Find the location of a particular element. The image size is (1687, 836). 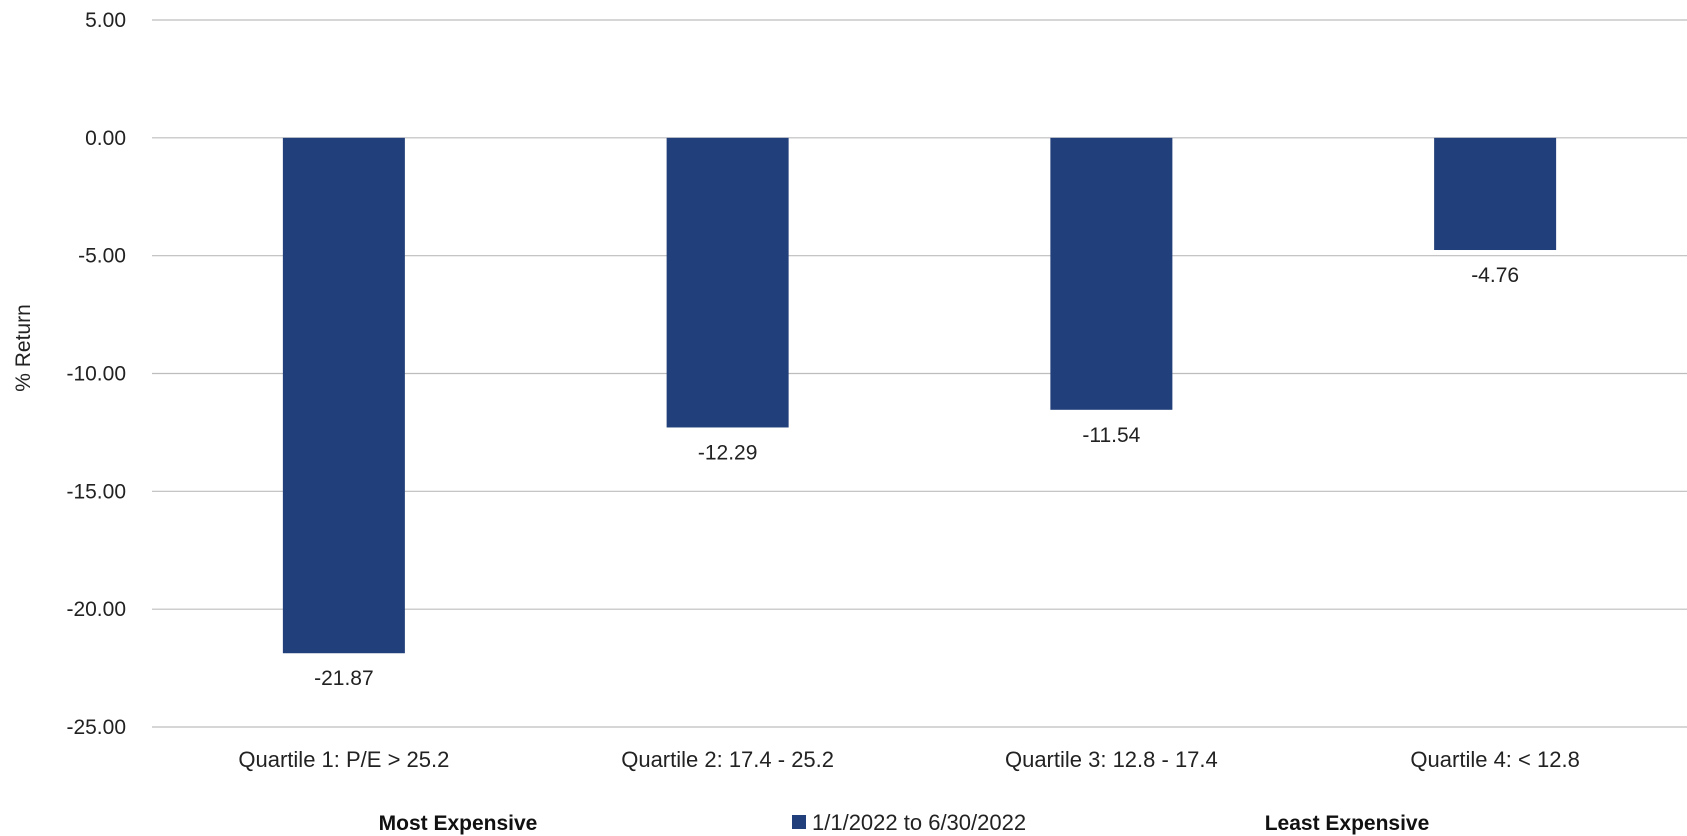

y-tick-label: -20.00 is located at coordinates (96, 609).